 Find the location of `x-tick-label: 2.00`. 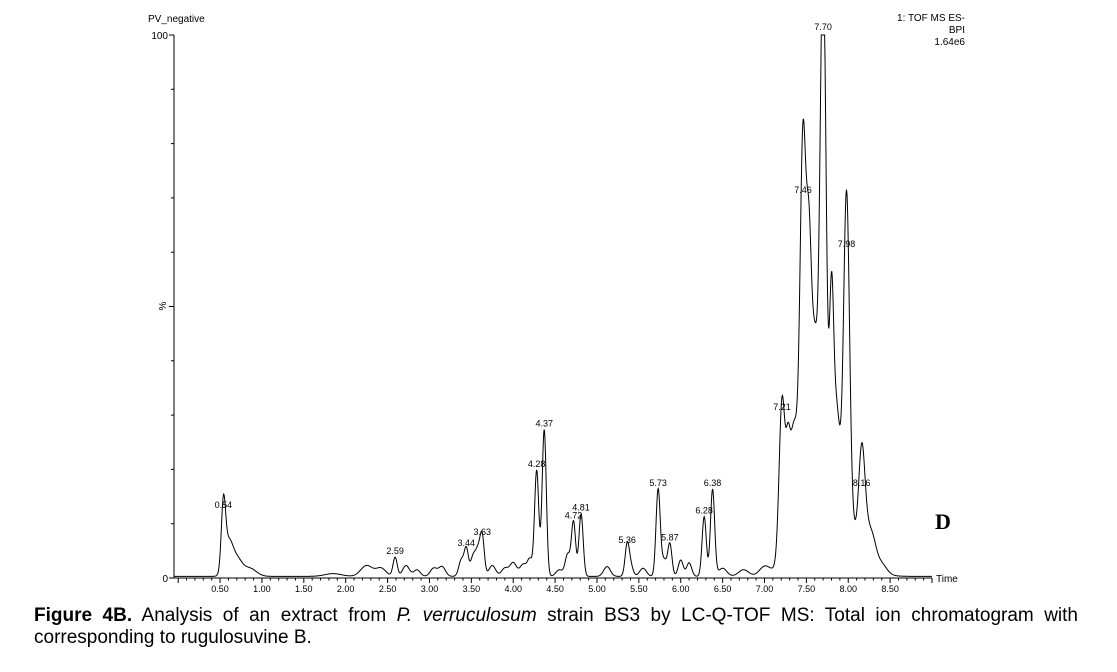

x-tick-label: 2.00 is located at coordinates (346, 589).